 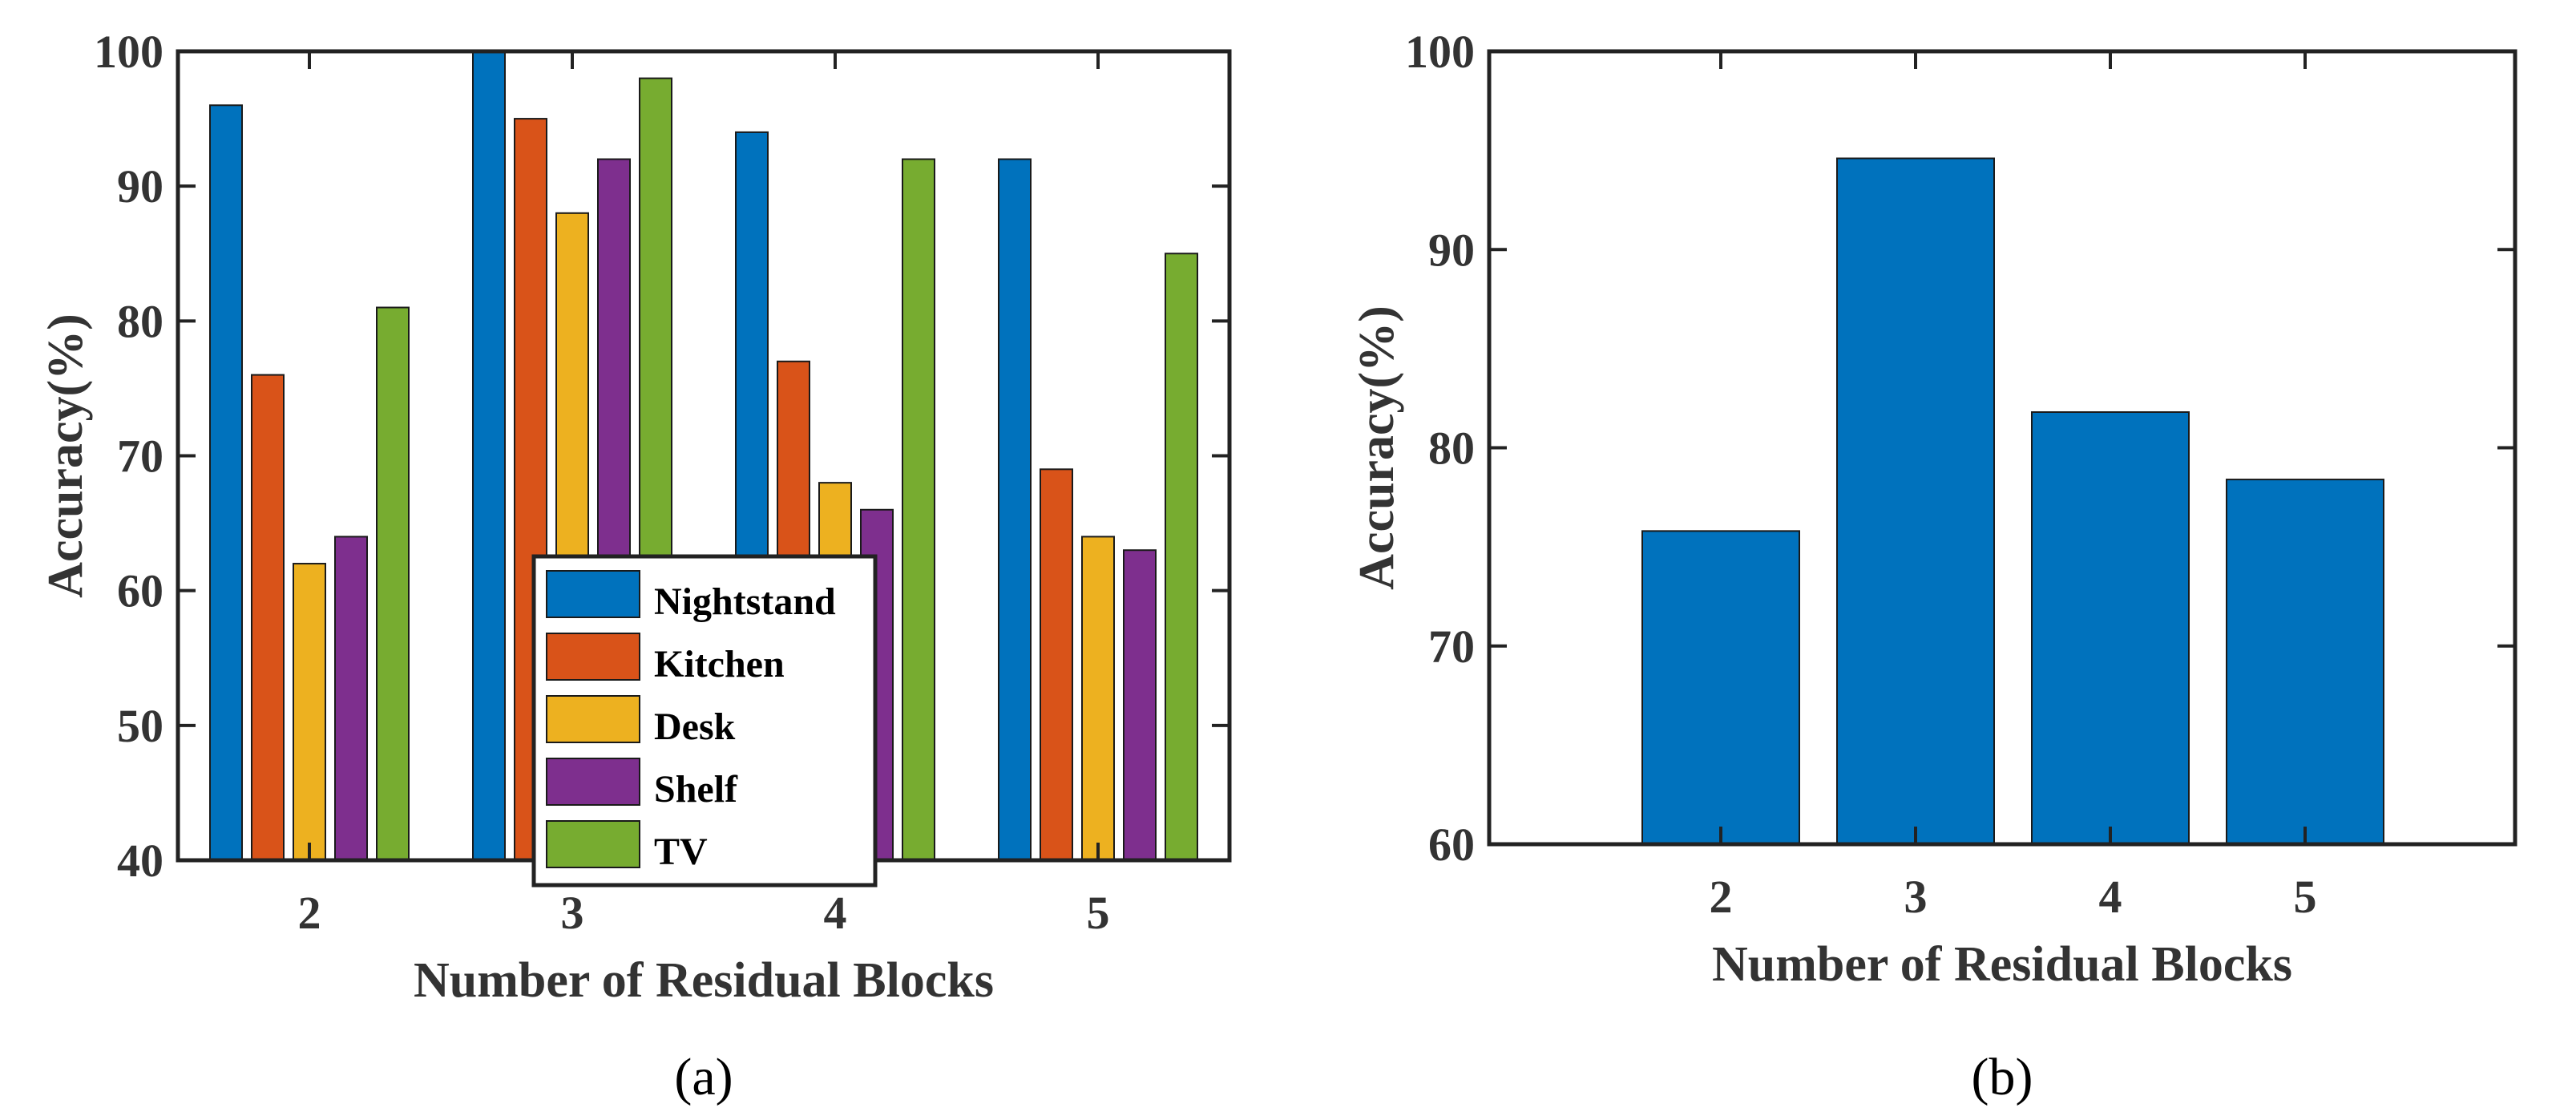 I want to click on legend-swatch-nightstand, so click(x=593, y=594).